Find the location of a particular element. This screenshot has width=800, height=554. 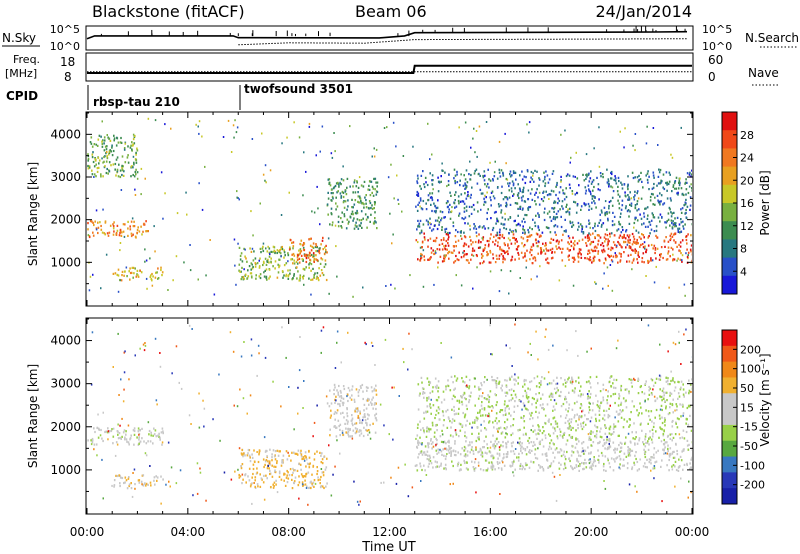

station-title: Blackstone (fitACF) is located at coordinates (168, 11).